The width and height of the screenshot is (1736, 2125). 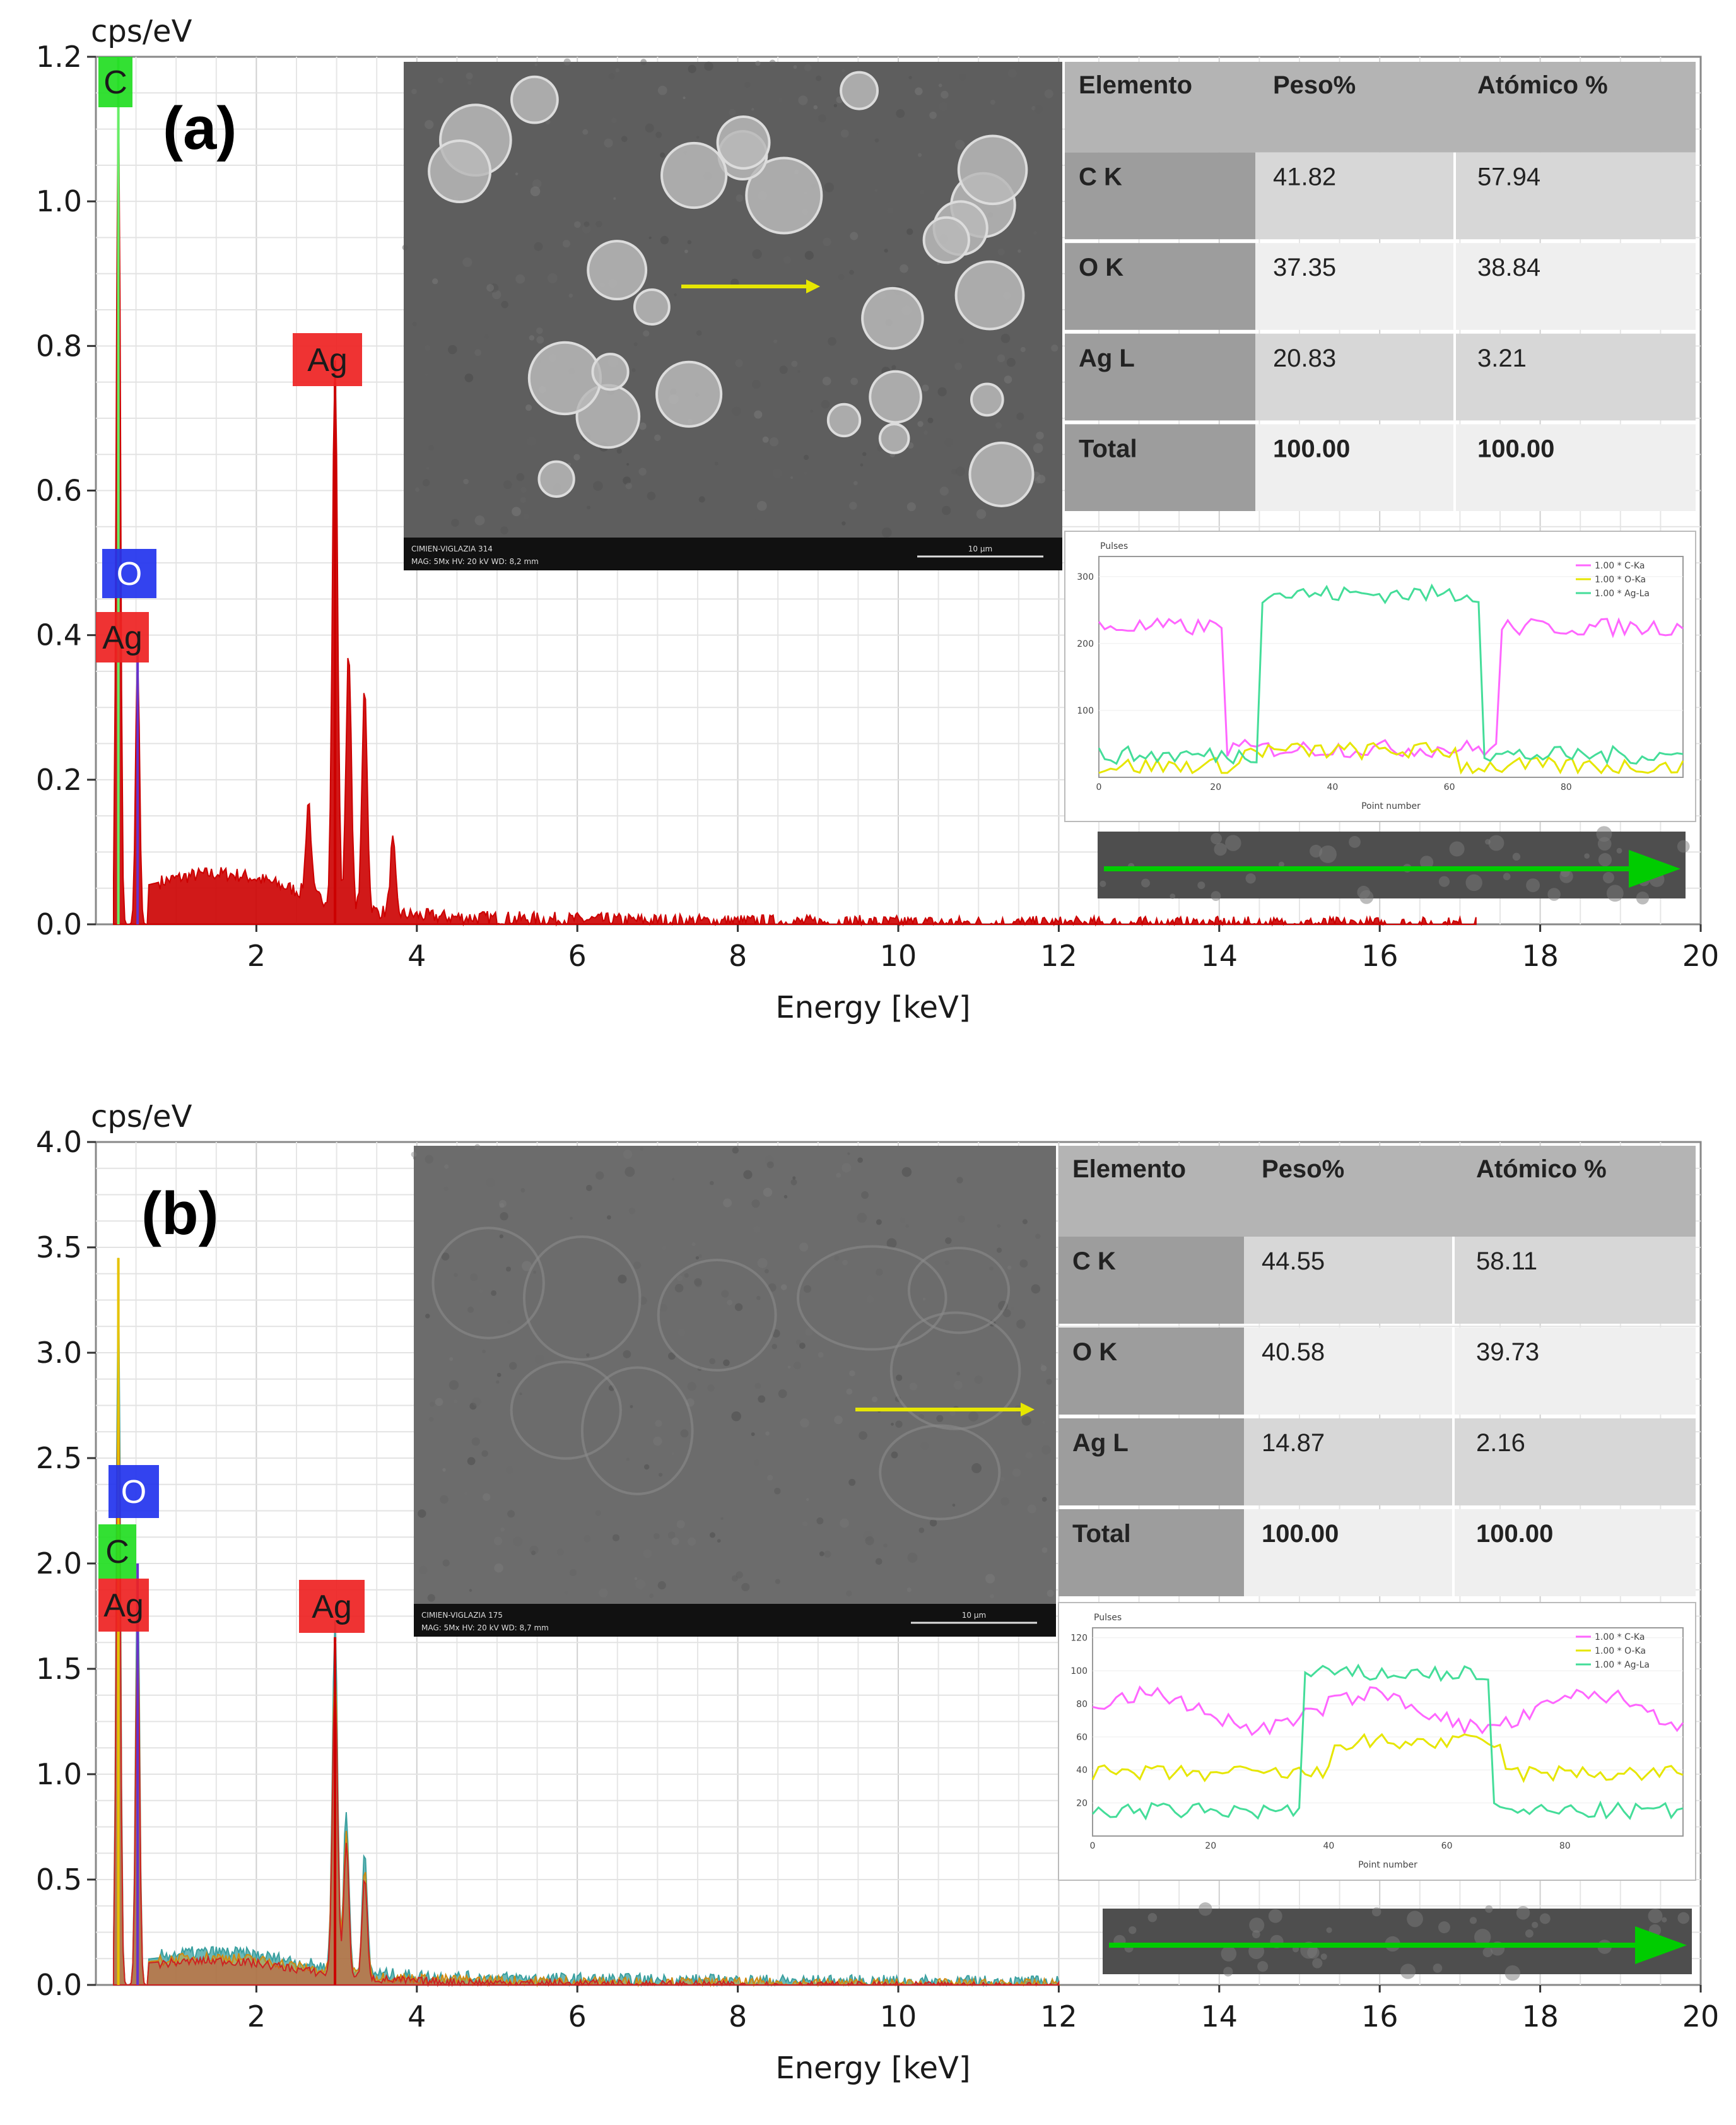 I want to click on panel-b-element-box-ag, so click(x=123, y=1605).